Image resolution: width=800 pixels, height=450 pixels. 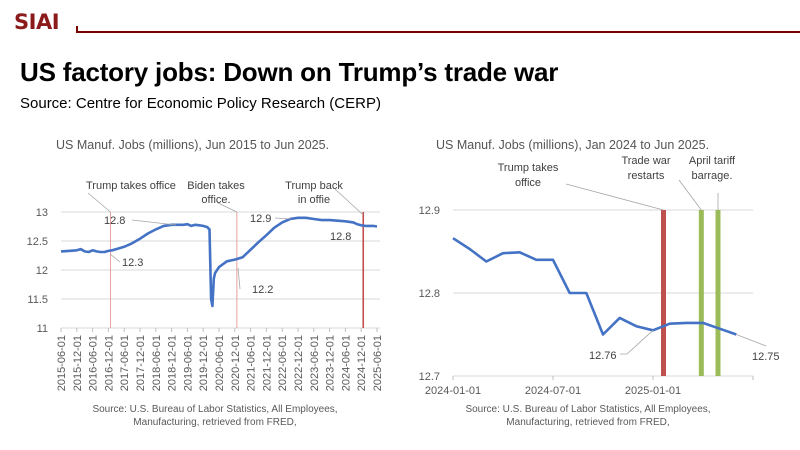 I want to click on event-label-left: office., so click(x=215, y=200).